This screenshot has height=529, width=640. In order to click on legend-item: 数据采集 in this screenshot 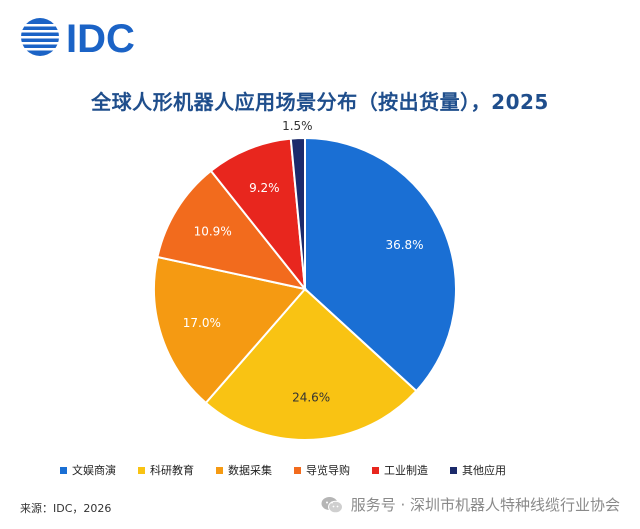, I will do `click(244, 470)`.